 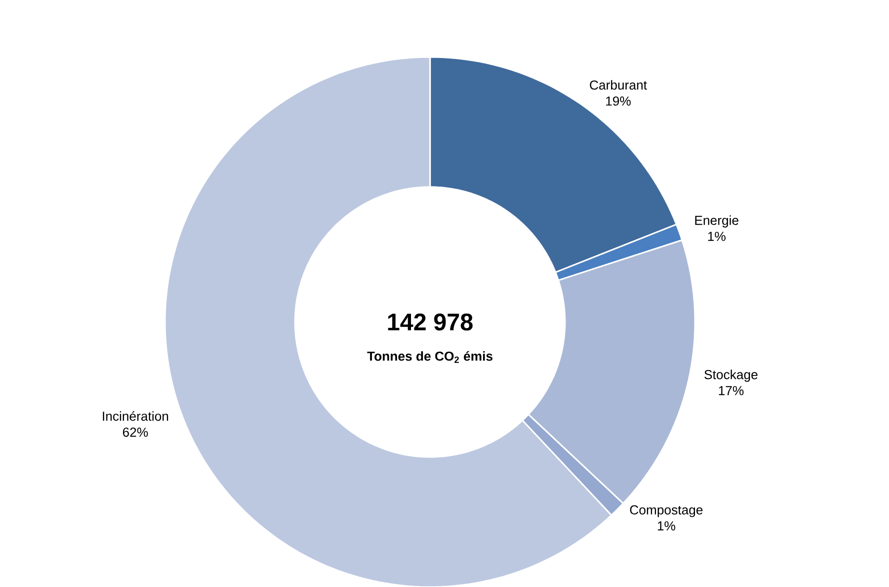 What do you see at coordinates (618, 101) in the screenshot?
I see `data-label: 19%` at bounding box center [618, 101].